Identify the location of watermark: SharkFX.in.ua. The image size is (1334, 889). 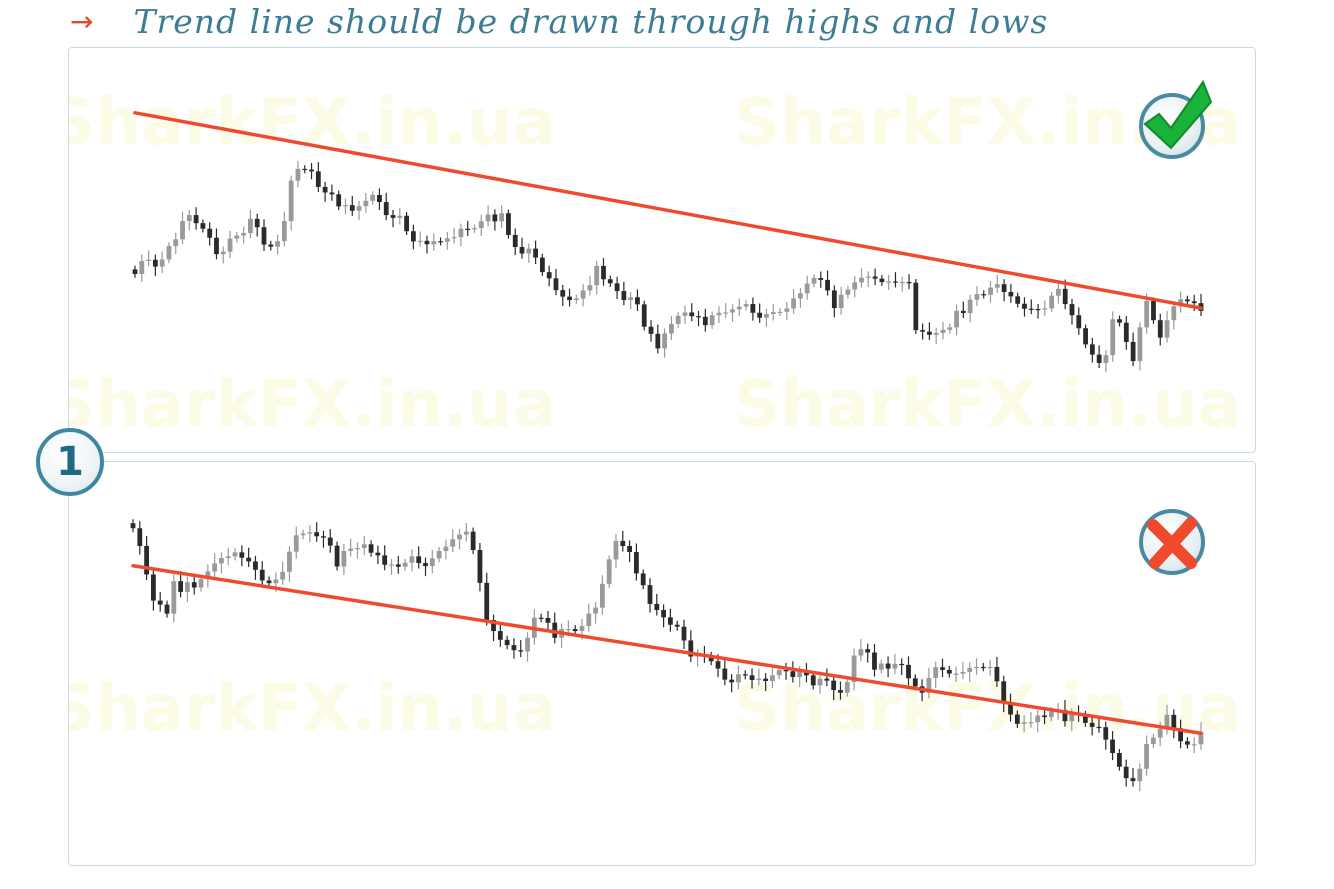
(987, 405).